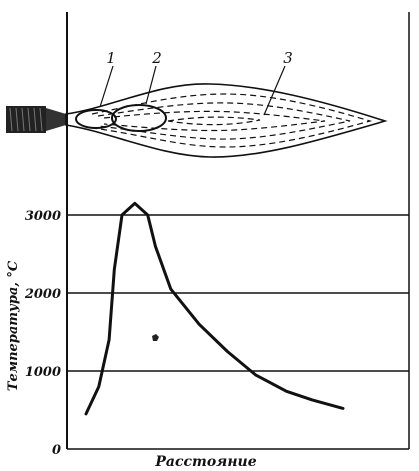 The width and height of the screenshot is (419, 471). What do you see at coordinates (111, 58) in the screenshot?
I see `zone-label-1: 1` at bounding box center [111, 58].